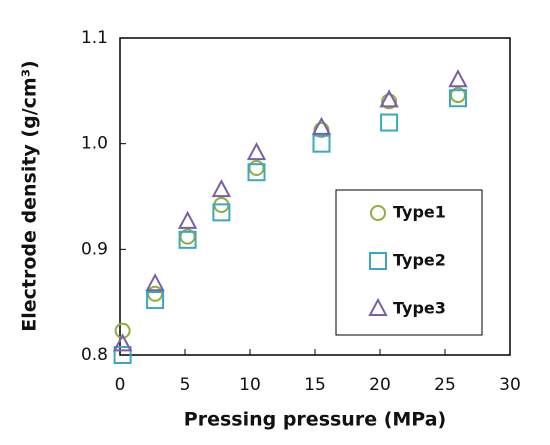 This screenshot has height=445, width=550. What do you see at coordinates (94, 355) in the screenshot?
I see `y-tick-label: 0.8` at bounding box center [94, 355].